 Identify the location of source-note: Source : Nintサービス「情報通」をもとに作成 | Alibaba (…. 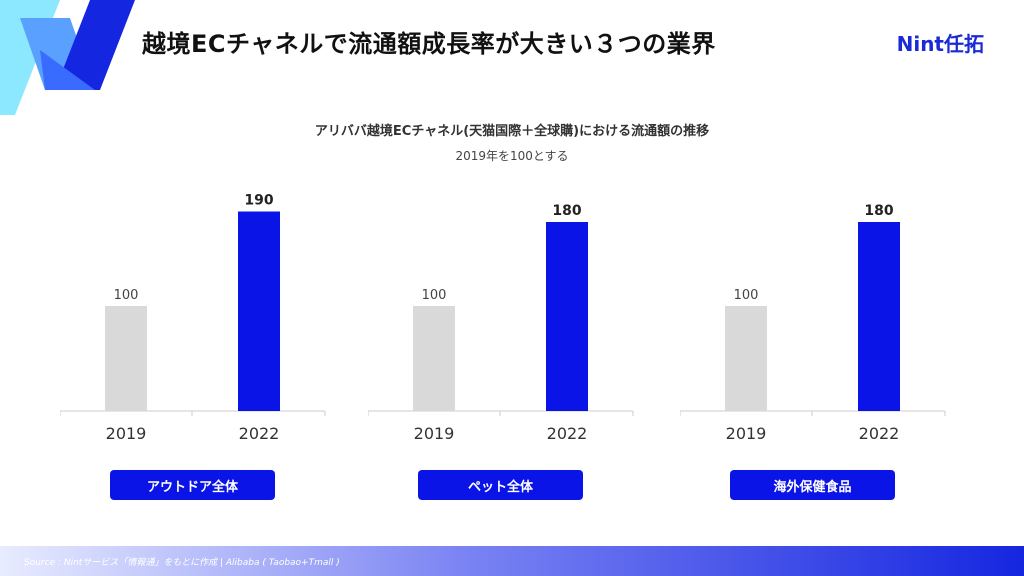
(182, 563).